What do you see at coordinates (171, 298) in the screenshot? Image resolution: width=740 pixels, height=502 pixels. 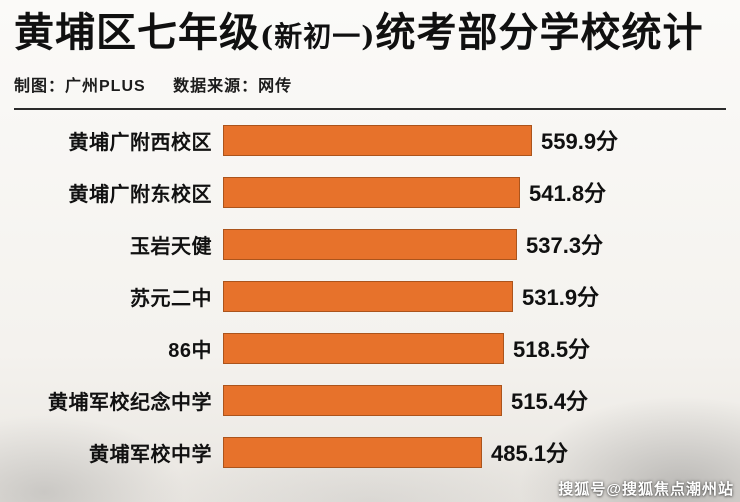 I see `school-label: 苏元二中` at bounding box center [171, 298].